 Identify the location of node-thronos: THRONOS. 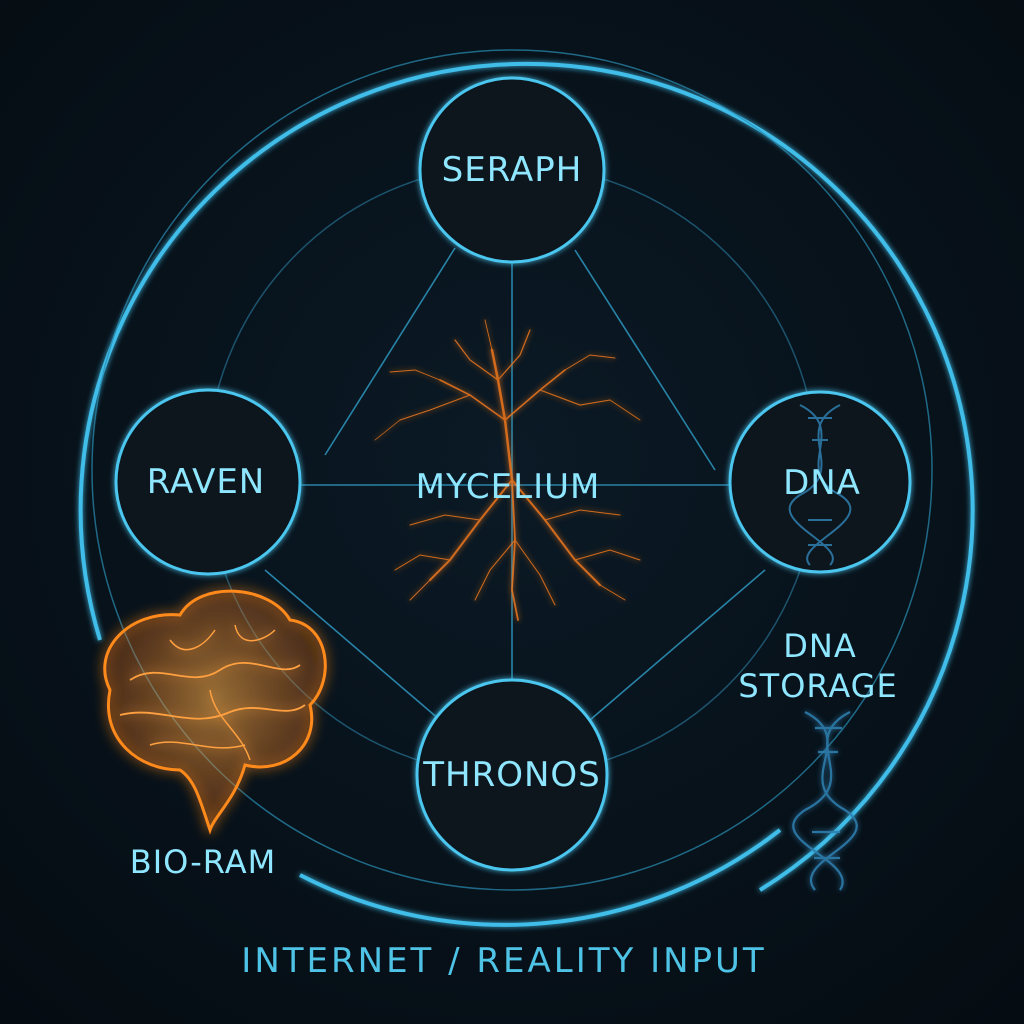
(512, 775).